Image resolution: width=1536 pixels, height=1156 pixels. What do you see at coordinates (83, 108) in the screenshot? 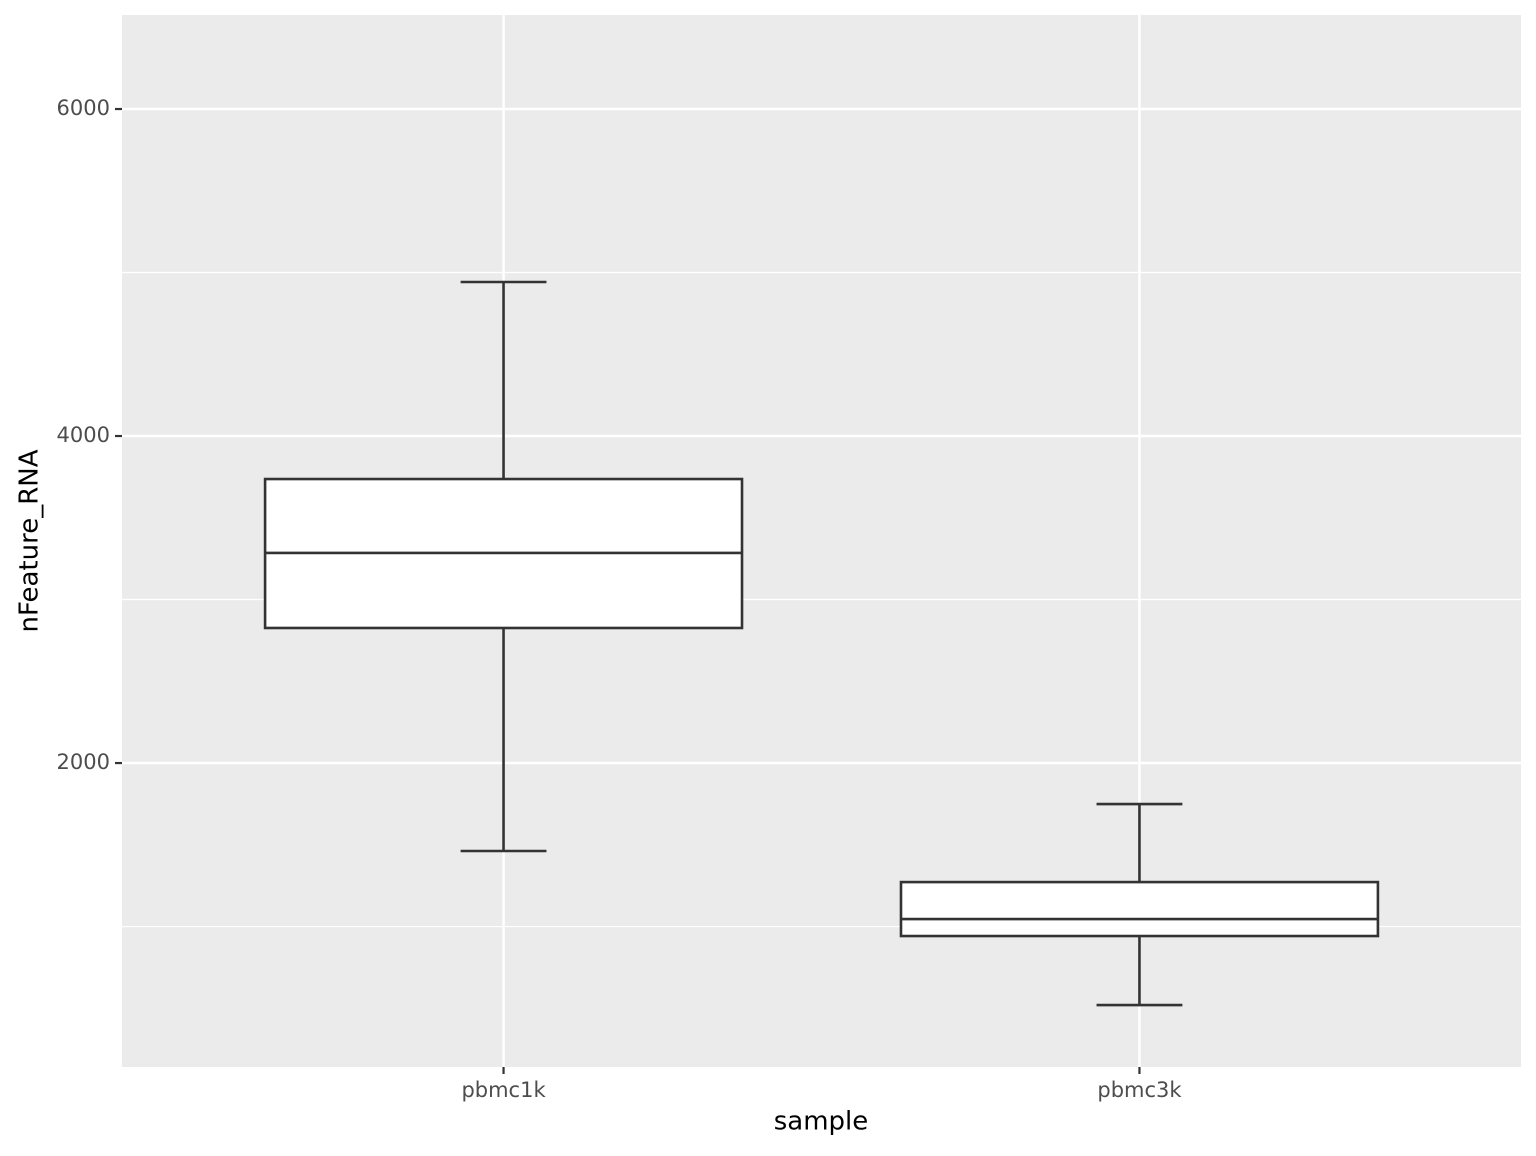
I see `y-tick-label: 6000` at bounding box center [83, 108].